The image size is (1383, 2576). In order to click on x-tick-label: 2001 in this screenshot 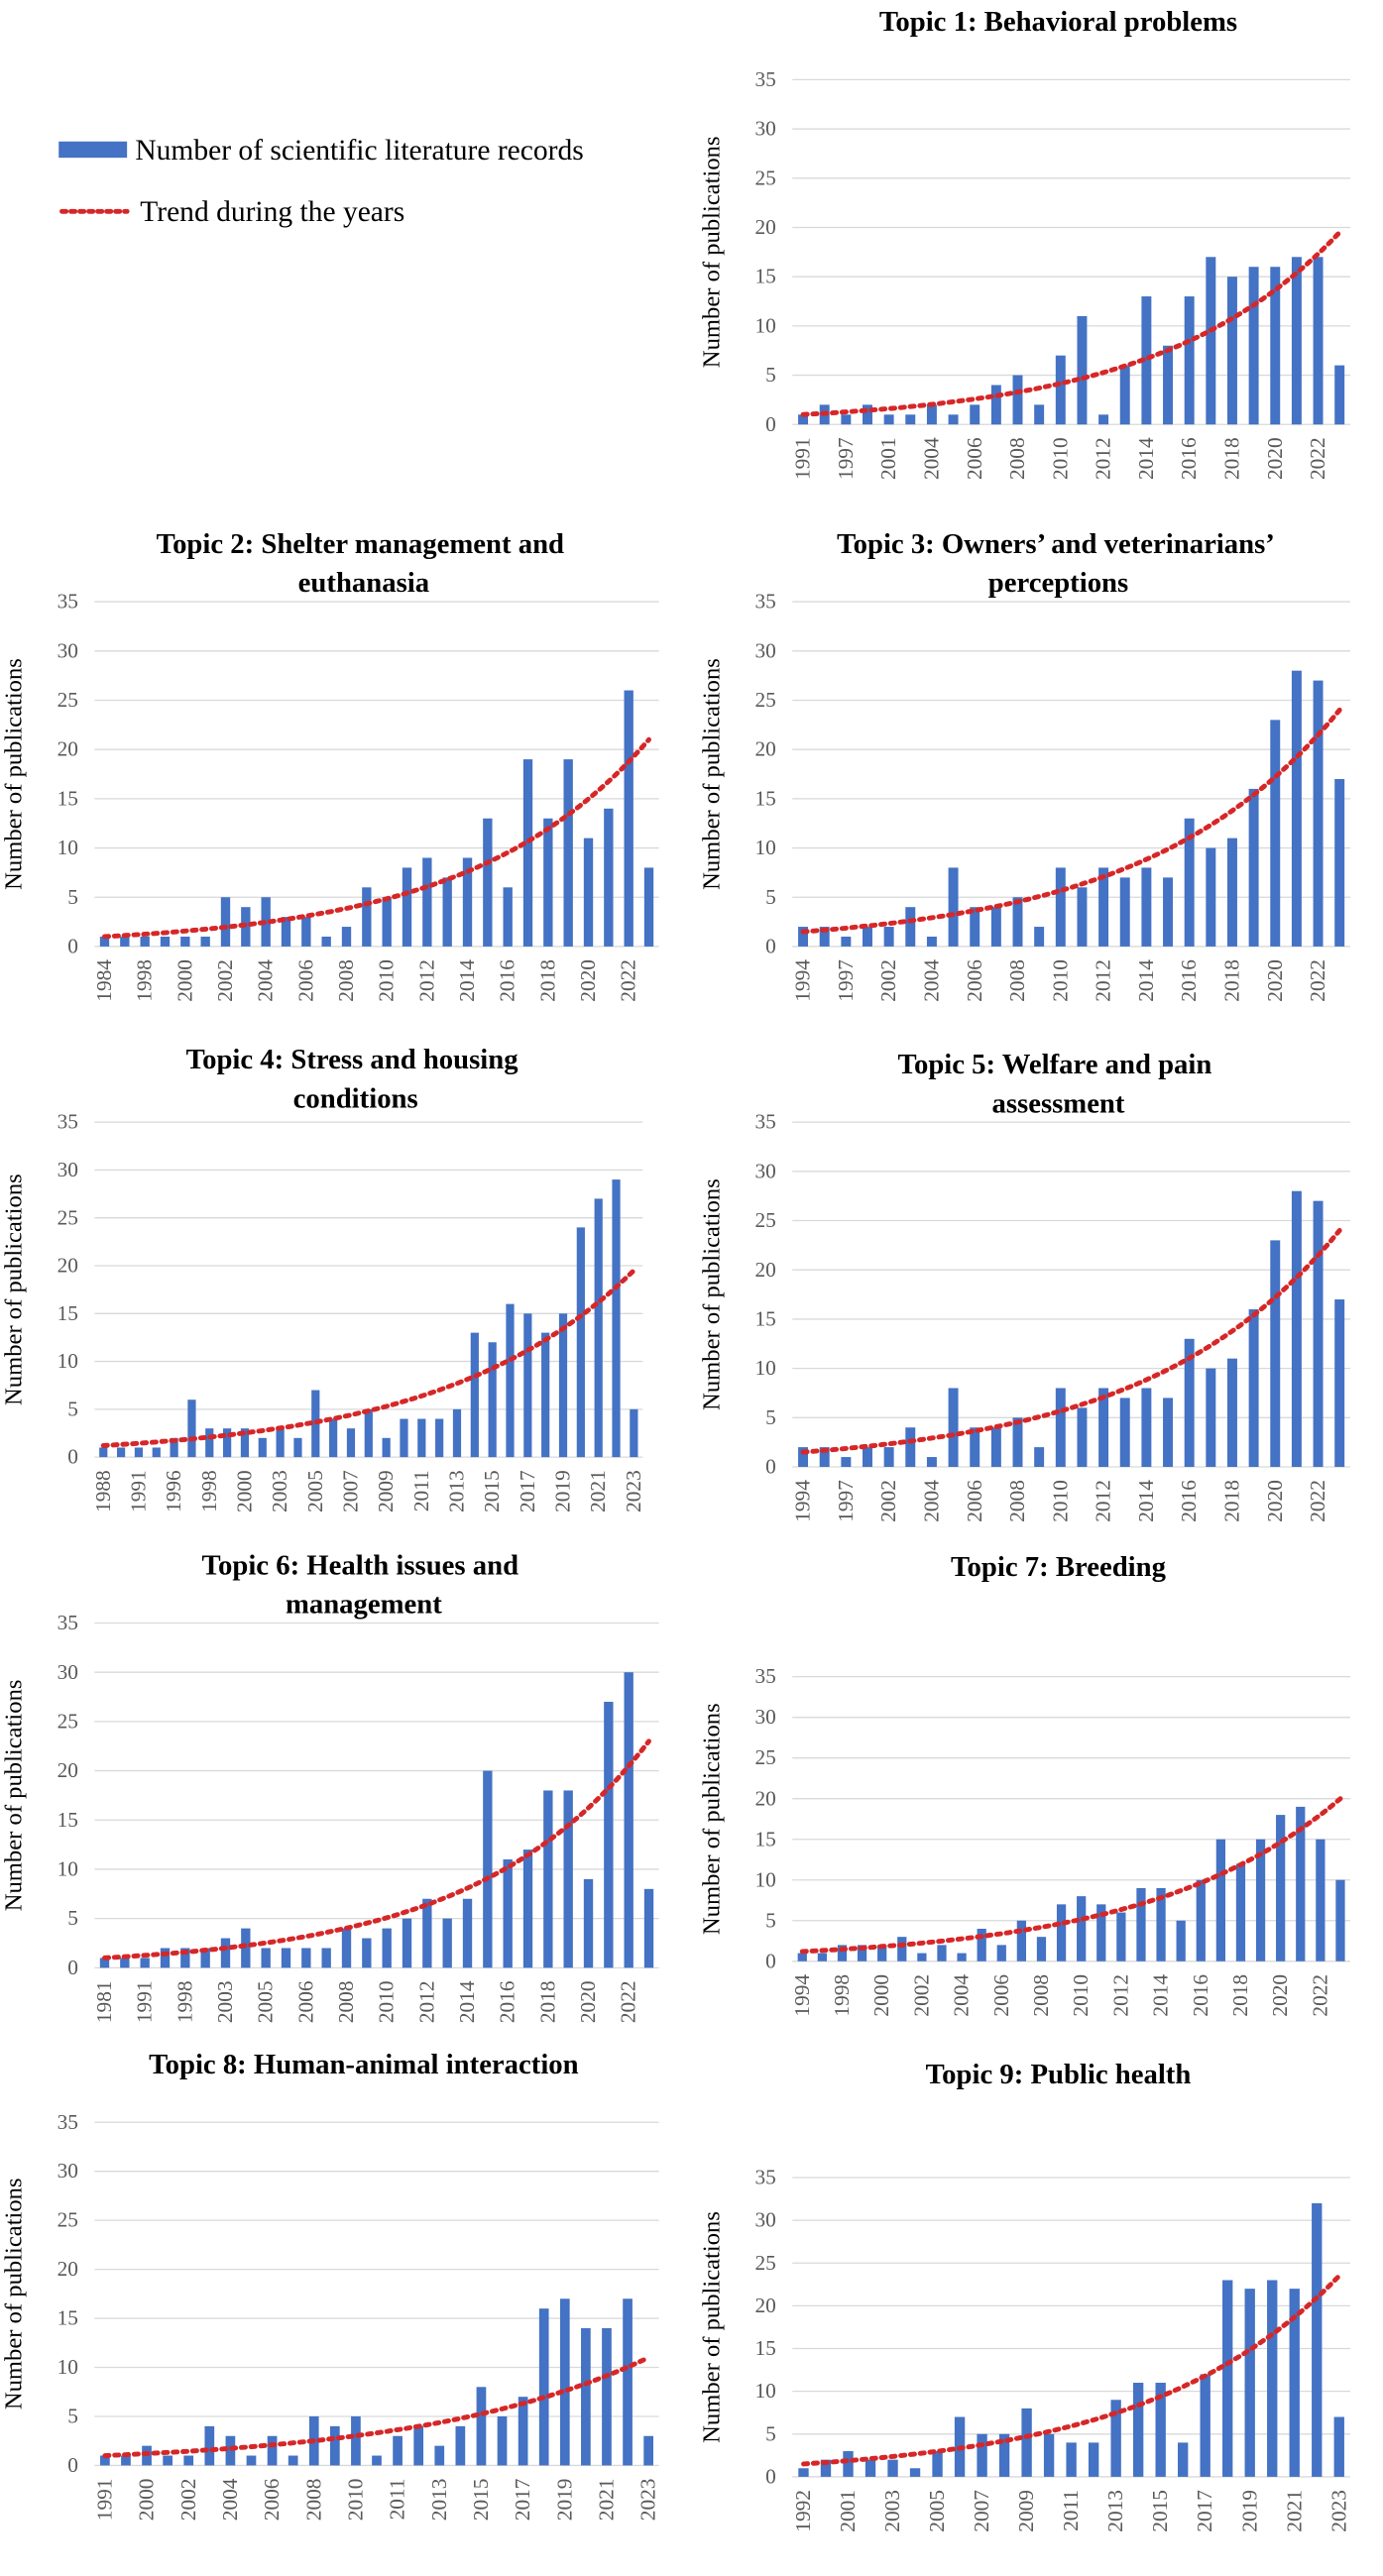, I will do `click(848, 2511)`.